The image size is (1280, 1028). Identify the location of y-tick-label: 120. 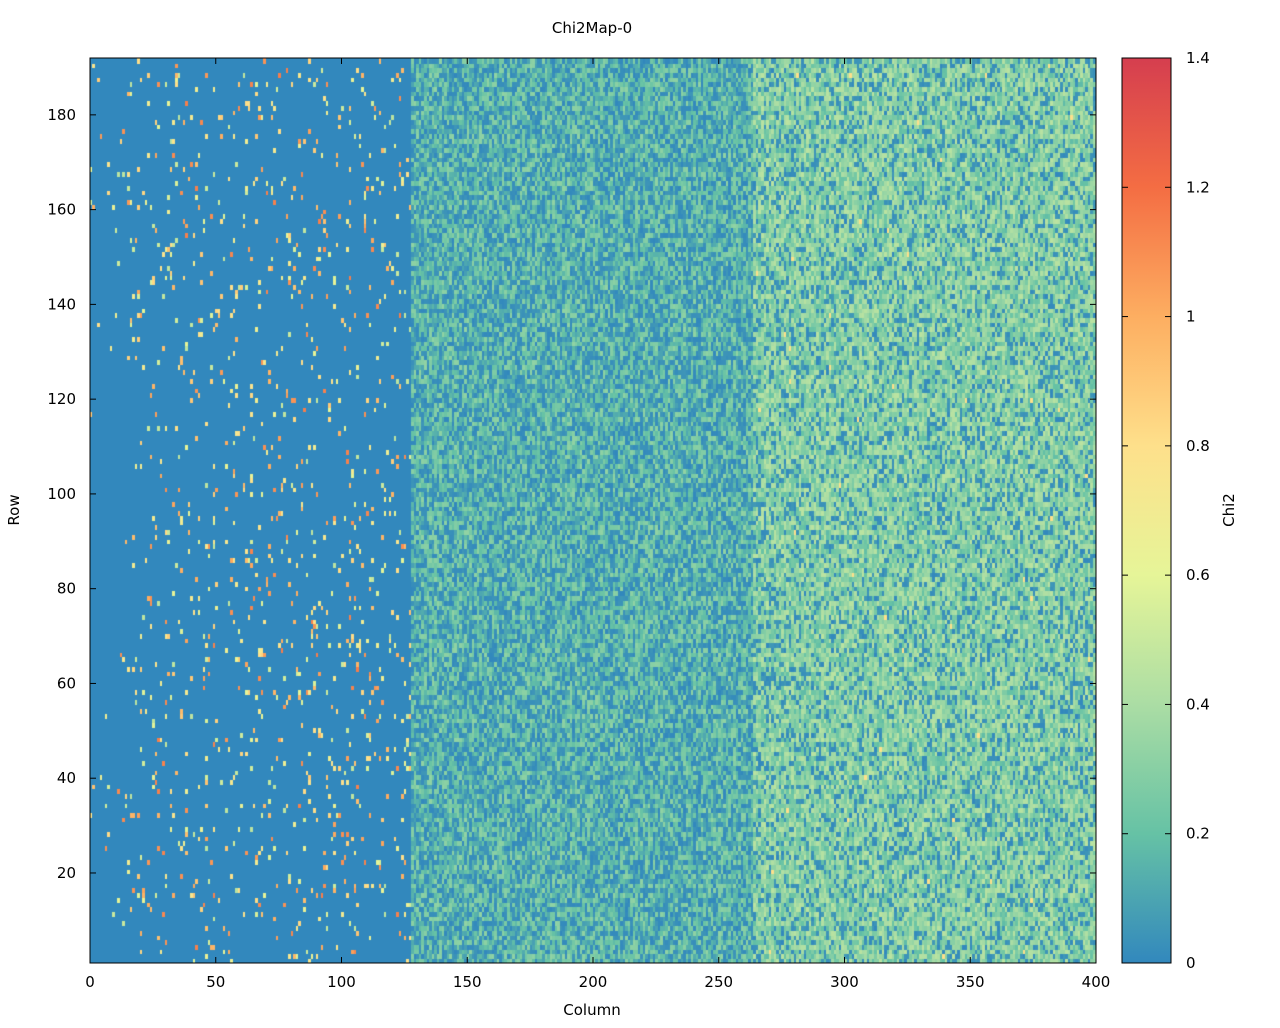
(61, 399).